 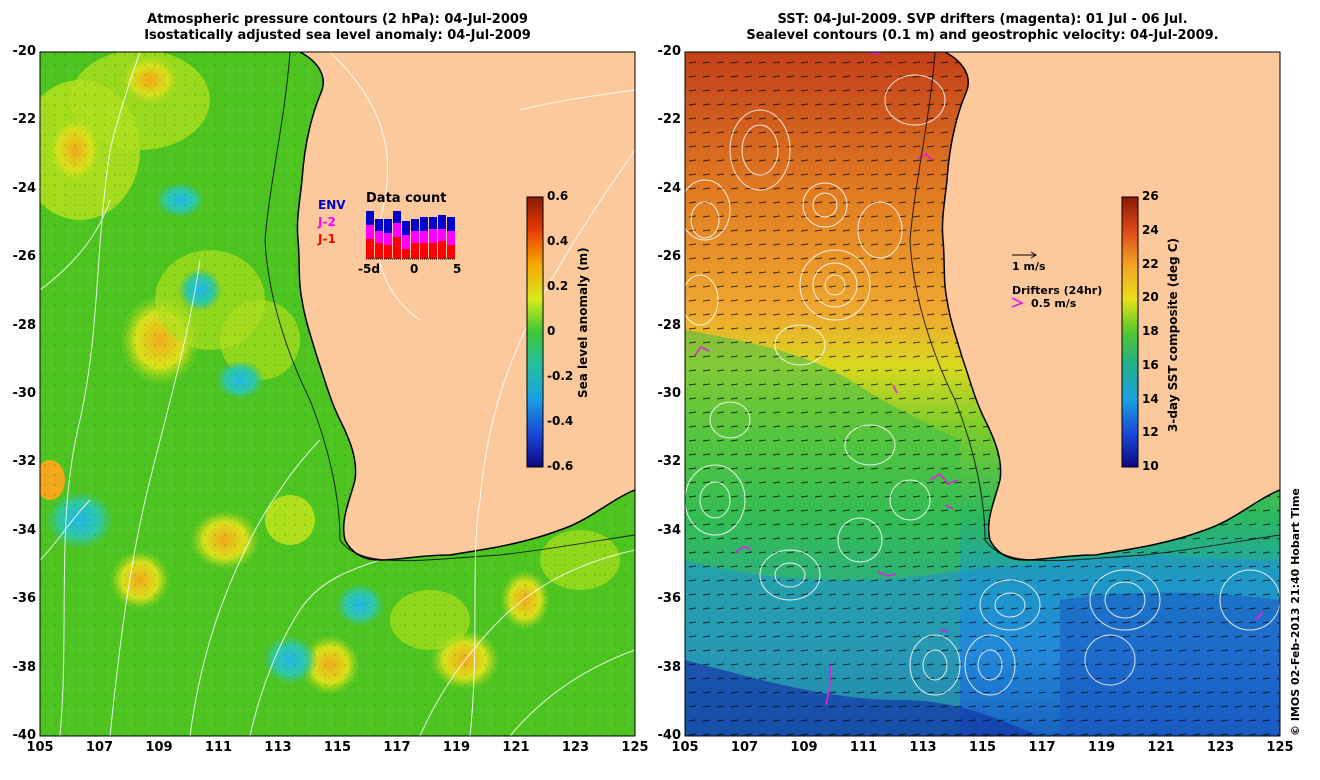 I want to click on inset-xtick-5: 5, so click(x=457, y=269).